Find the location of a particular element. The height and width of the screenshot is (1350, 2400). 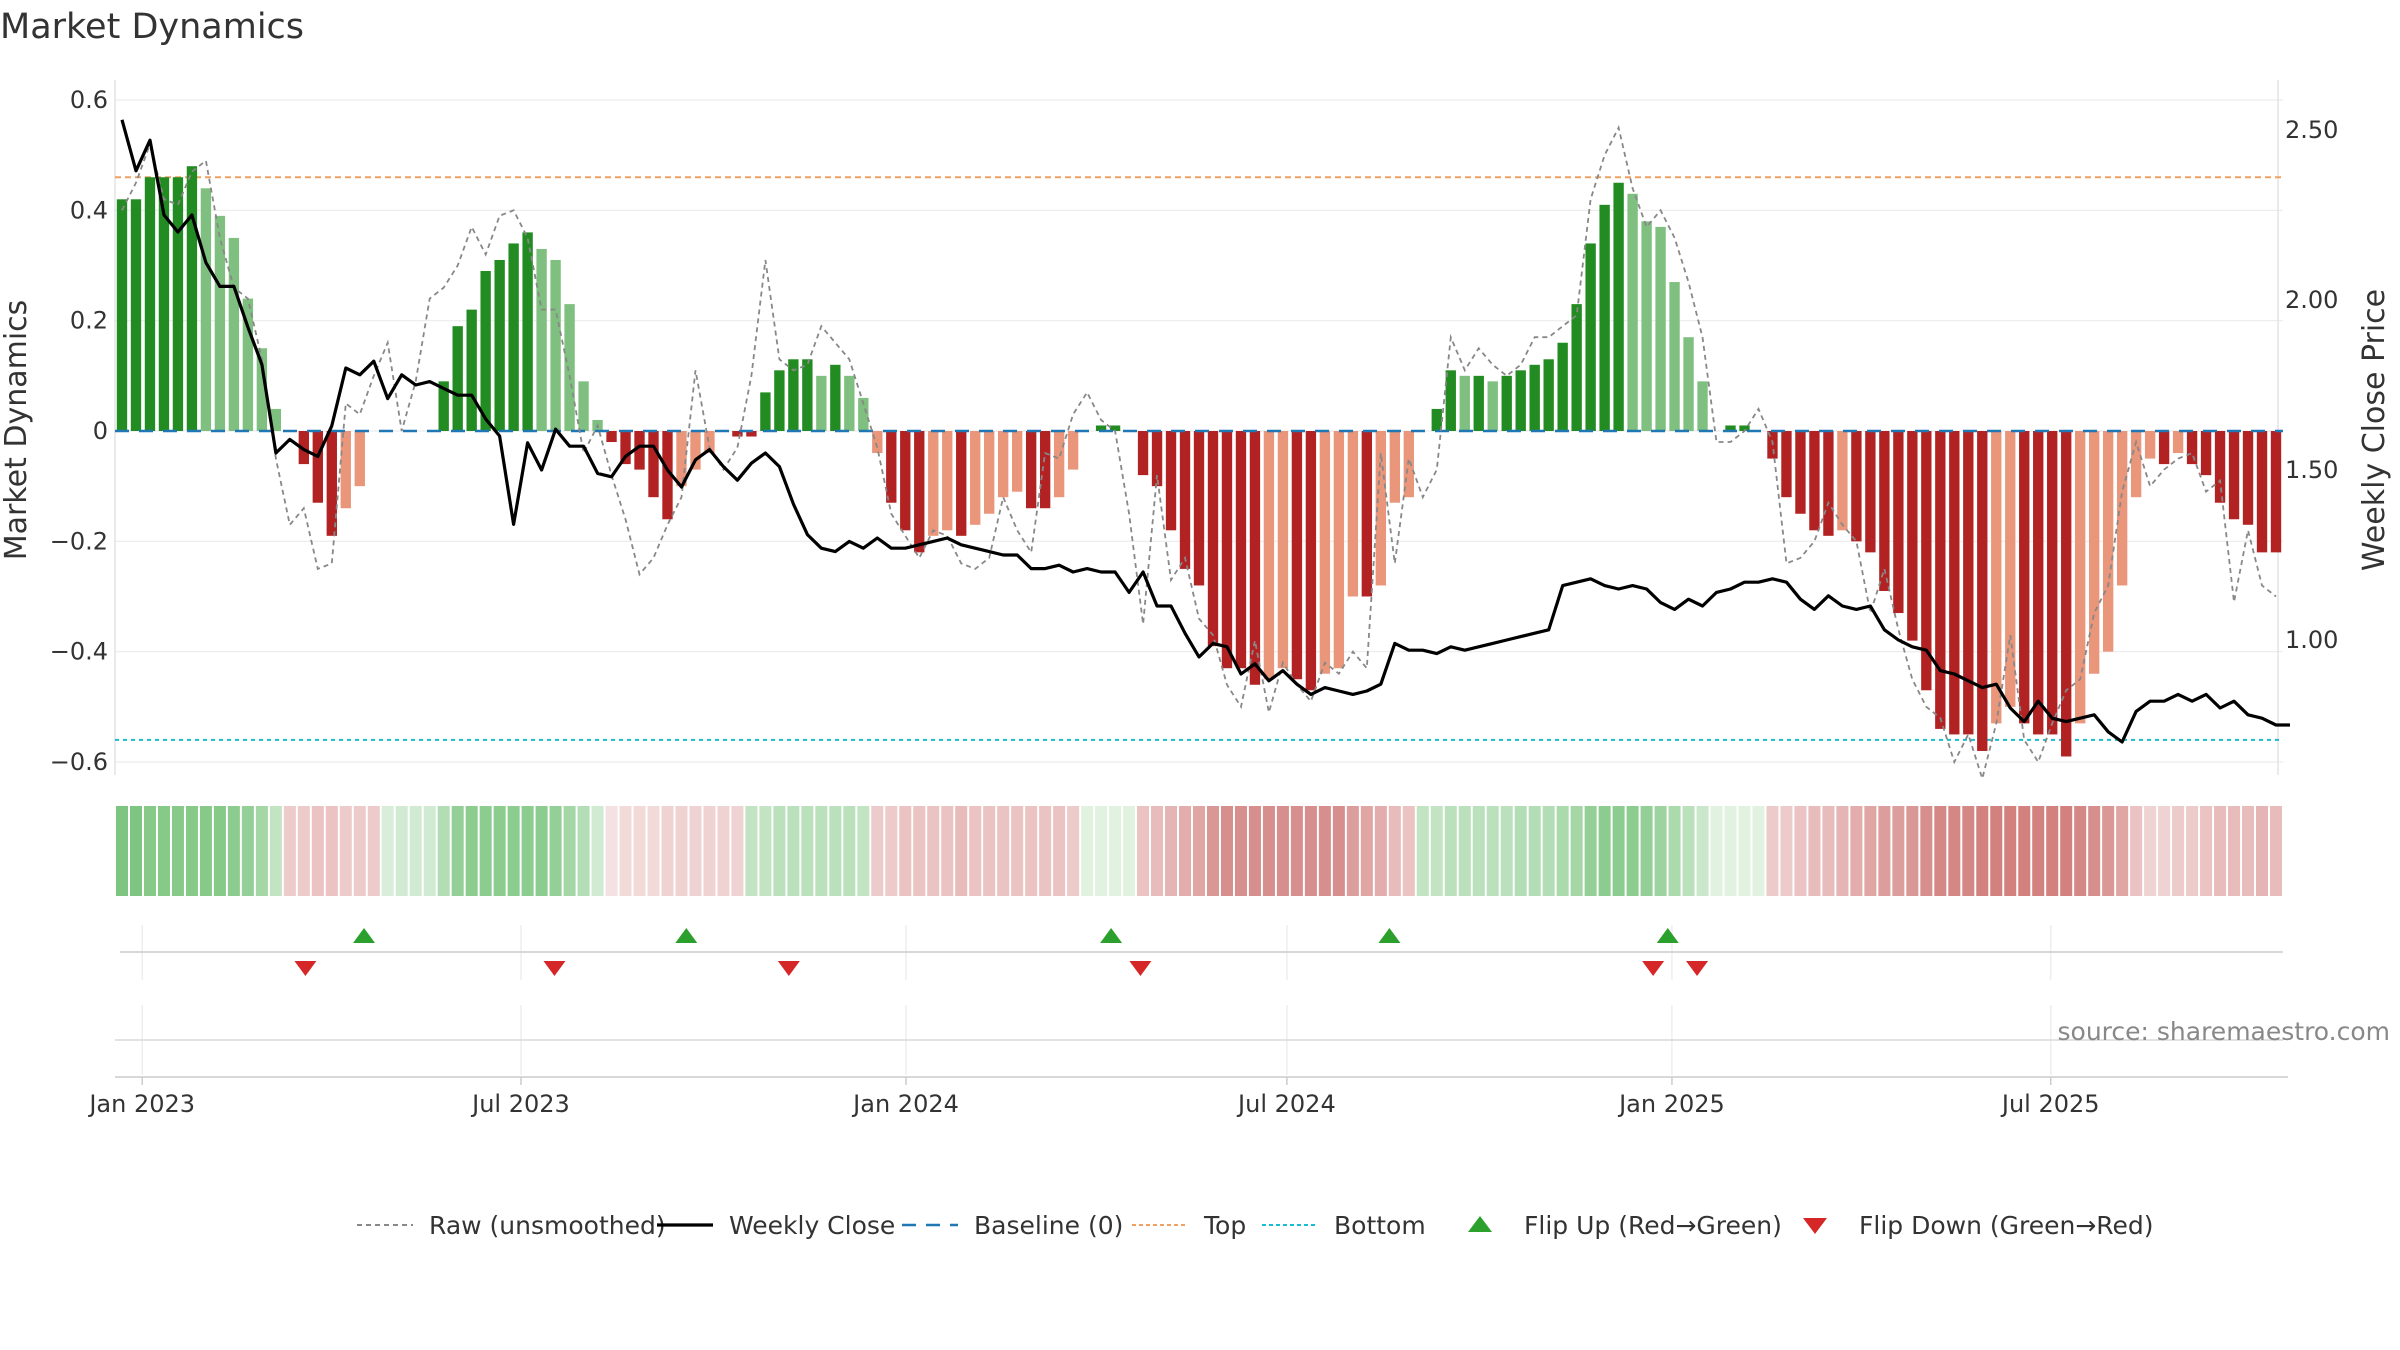

right-axis-ticks: 2.50 2.00 1.50 1.00 is located at coordinates (2311, 385).